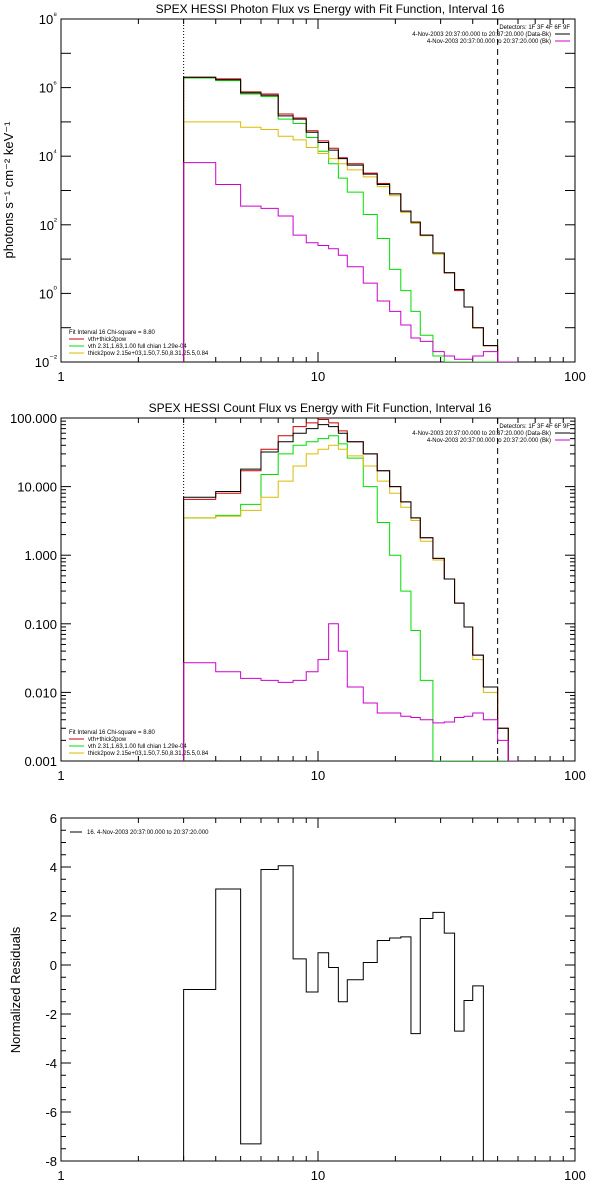  Describe the element at coordinates (53, 818) in the screenshot. I see `residuals-y-tick-label: 6` at that location.